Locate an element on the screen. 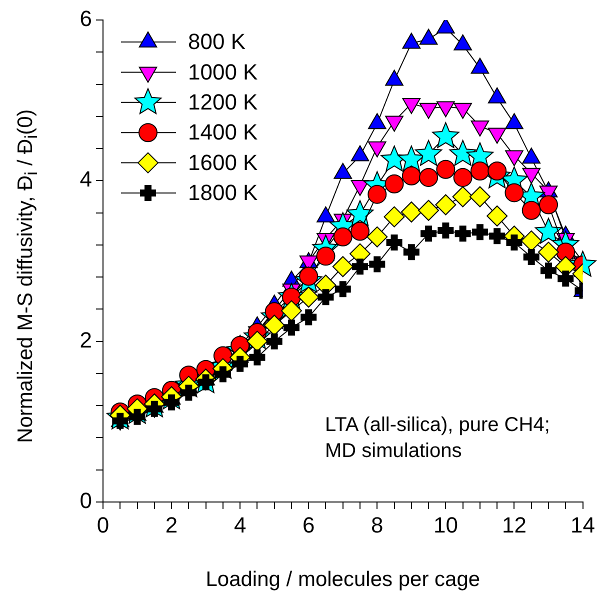 The height and width of the screenshot is (597, 599). legend-label: 1800 K is located at coordinates (223, 193).